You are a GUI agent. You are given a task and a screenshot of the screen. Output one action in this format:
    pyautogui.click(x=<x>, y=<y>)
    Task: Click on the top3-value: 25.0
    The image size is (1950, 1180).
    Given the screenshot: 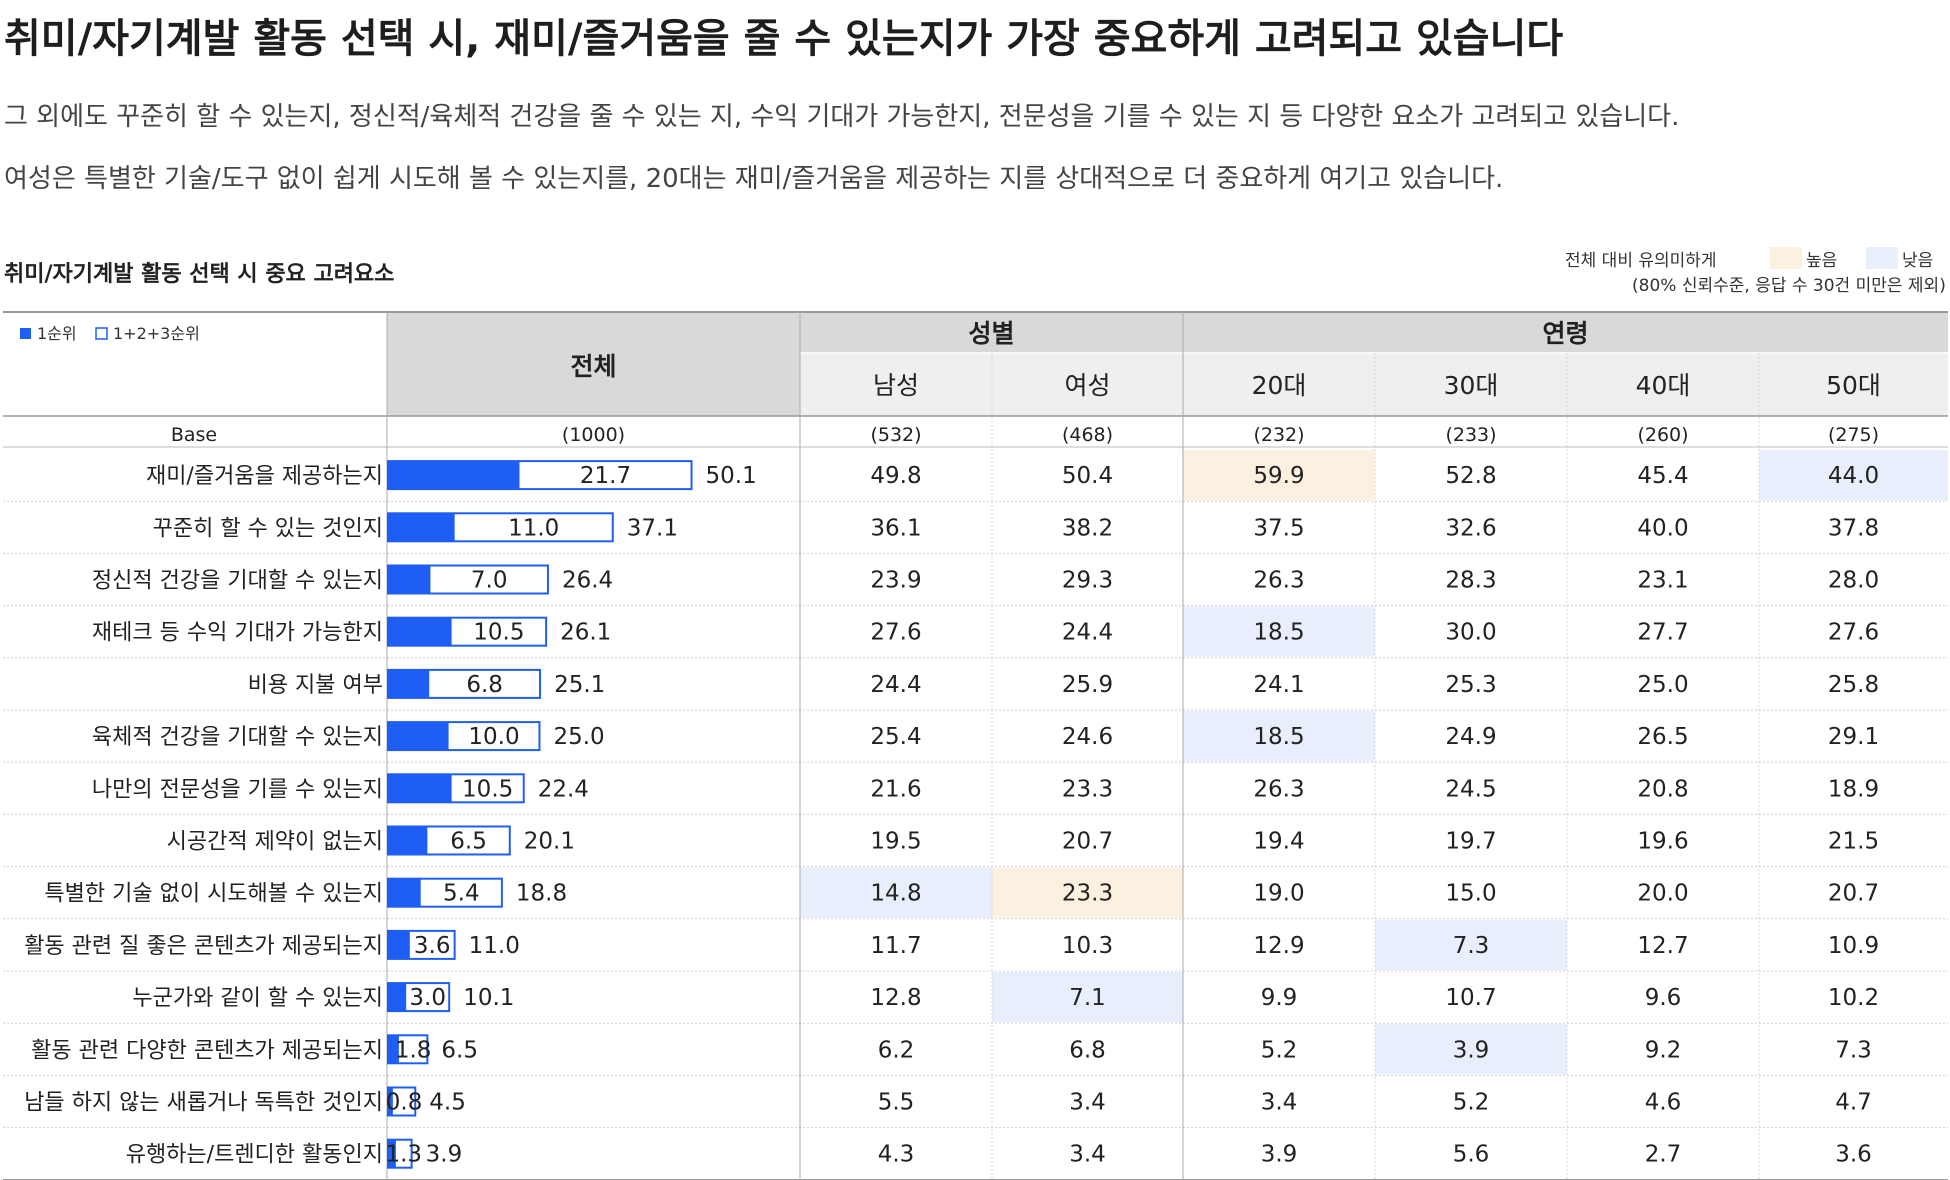 What is the action you would take?
    pyautogui.click(x=578, y=737)
    